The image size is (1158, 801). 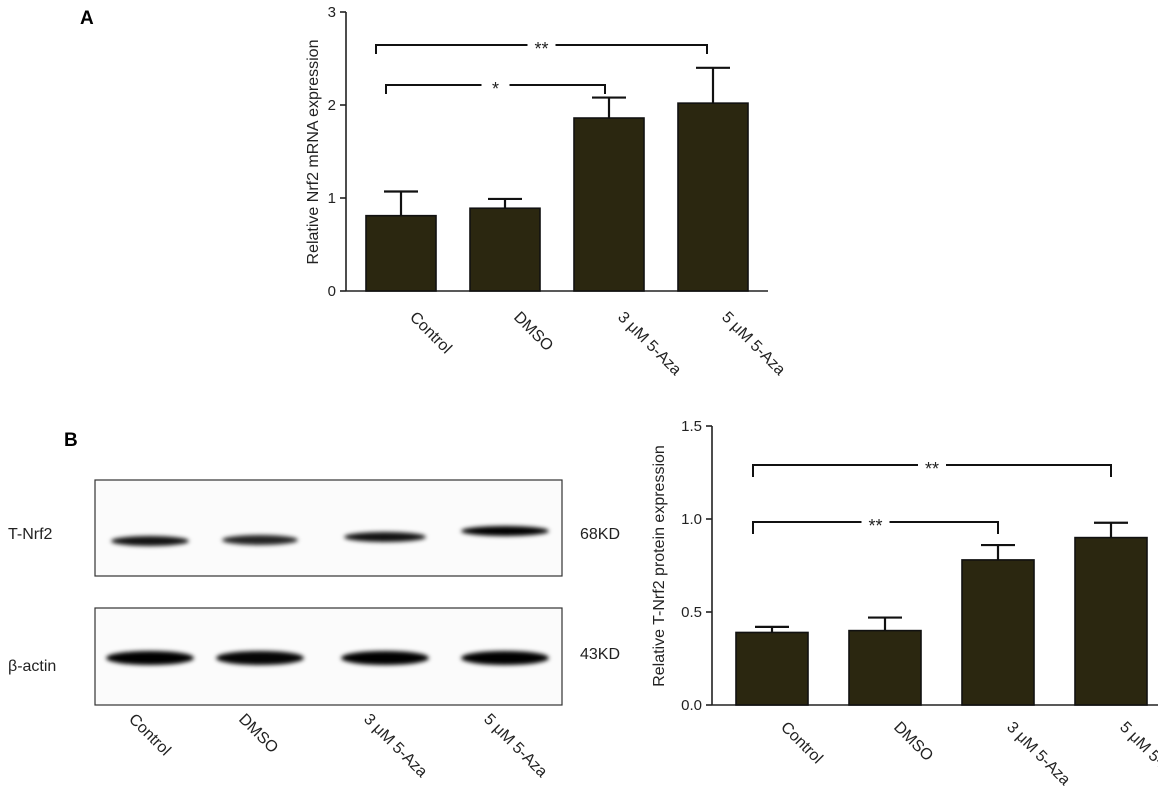 I want to click on blot-lane-labels: Control DMSO 3 μM 5-Aza 5 μM 5-Aza, so click(x=337, y=746).